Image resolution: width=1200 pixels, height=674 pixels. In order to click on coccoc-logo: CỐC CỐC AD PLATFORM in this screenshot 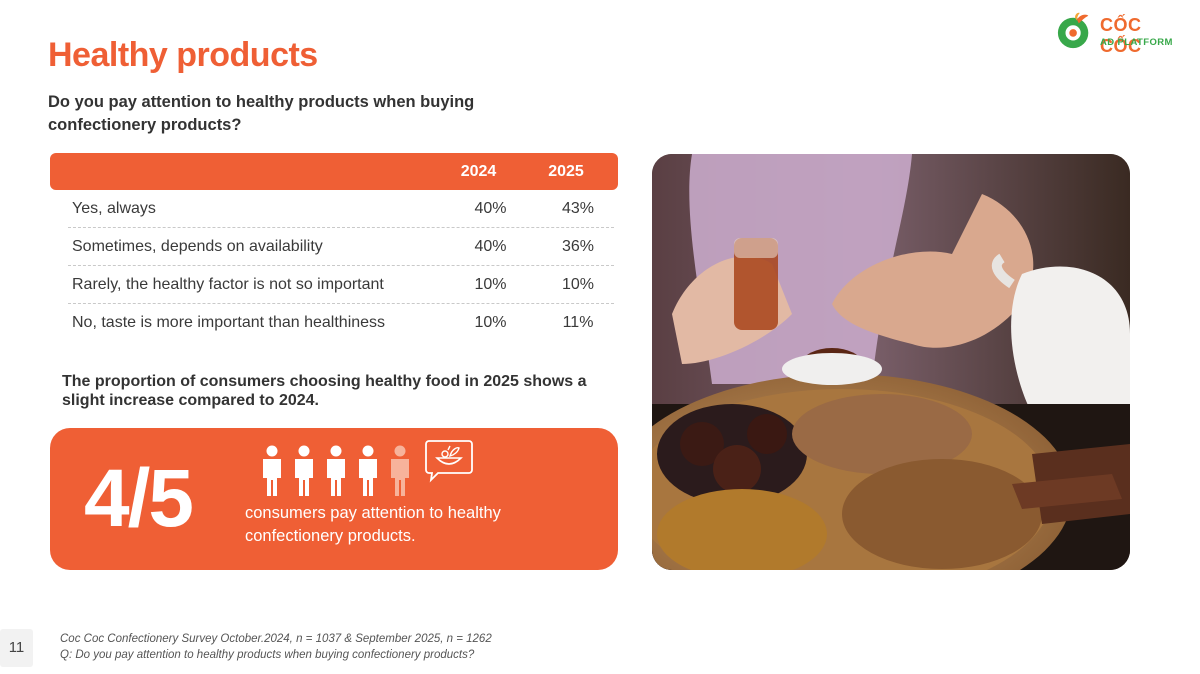, I will do `click(1119, 34)`.